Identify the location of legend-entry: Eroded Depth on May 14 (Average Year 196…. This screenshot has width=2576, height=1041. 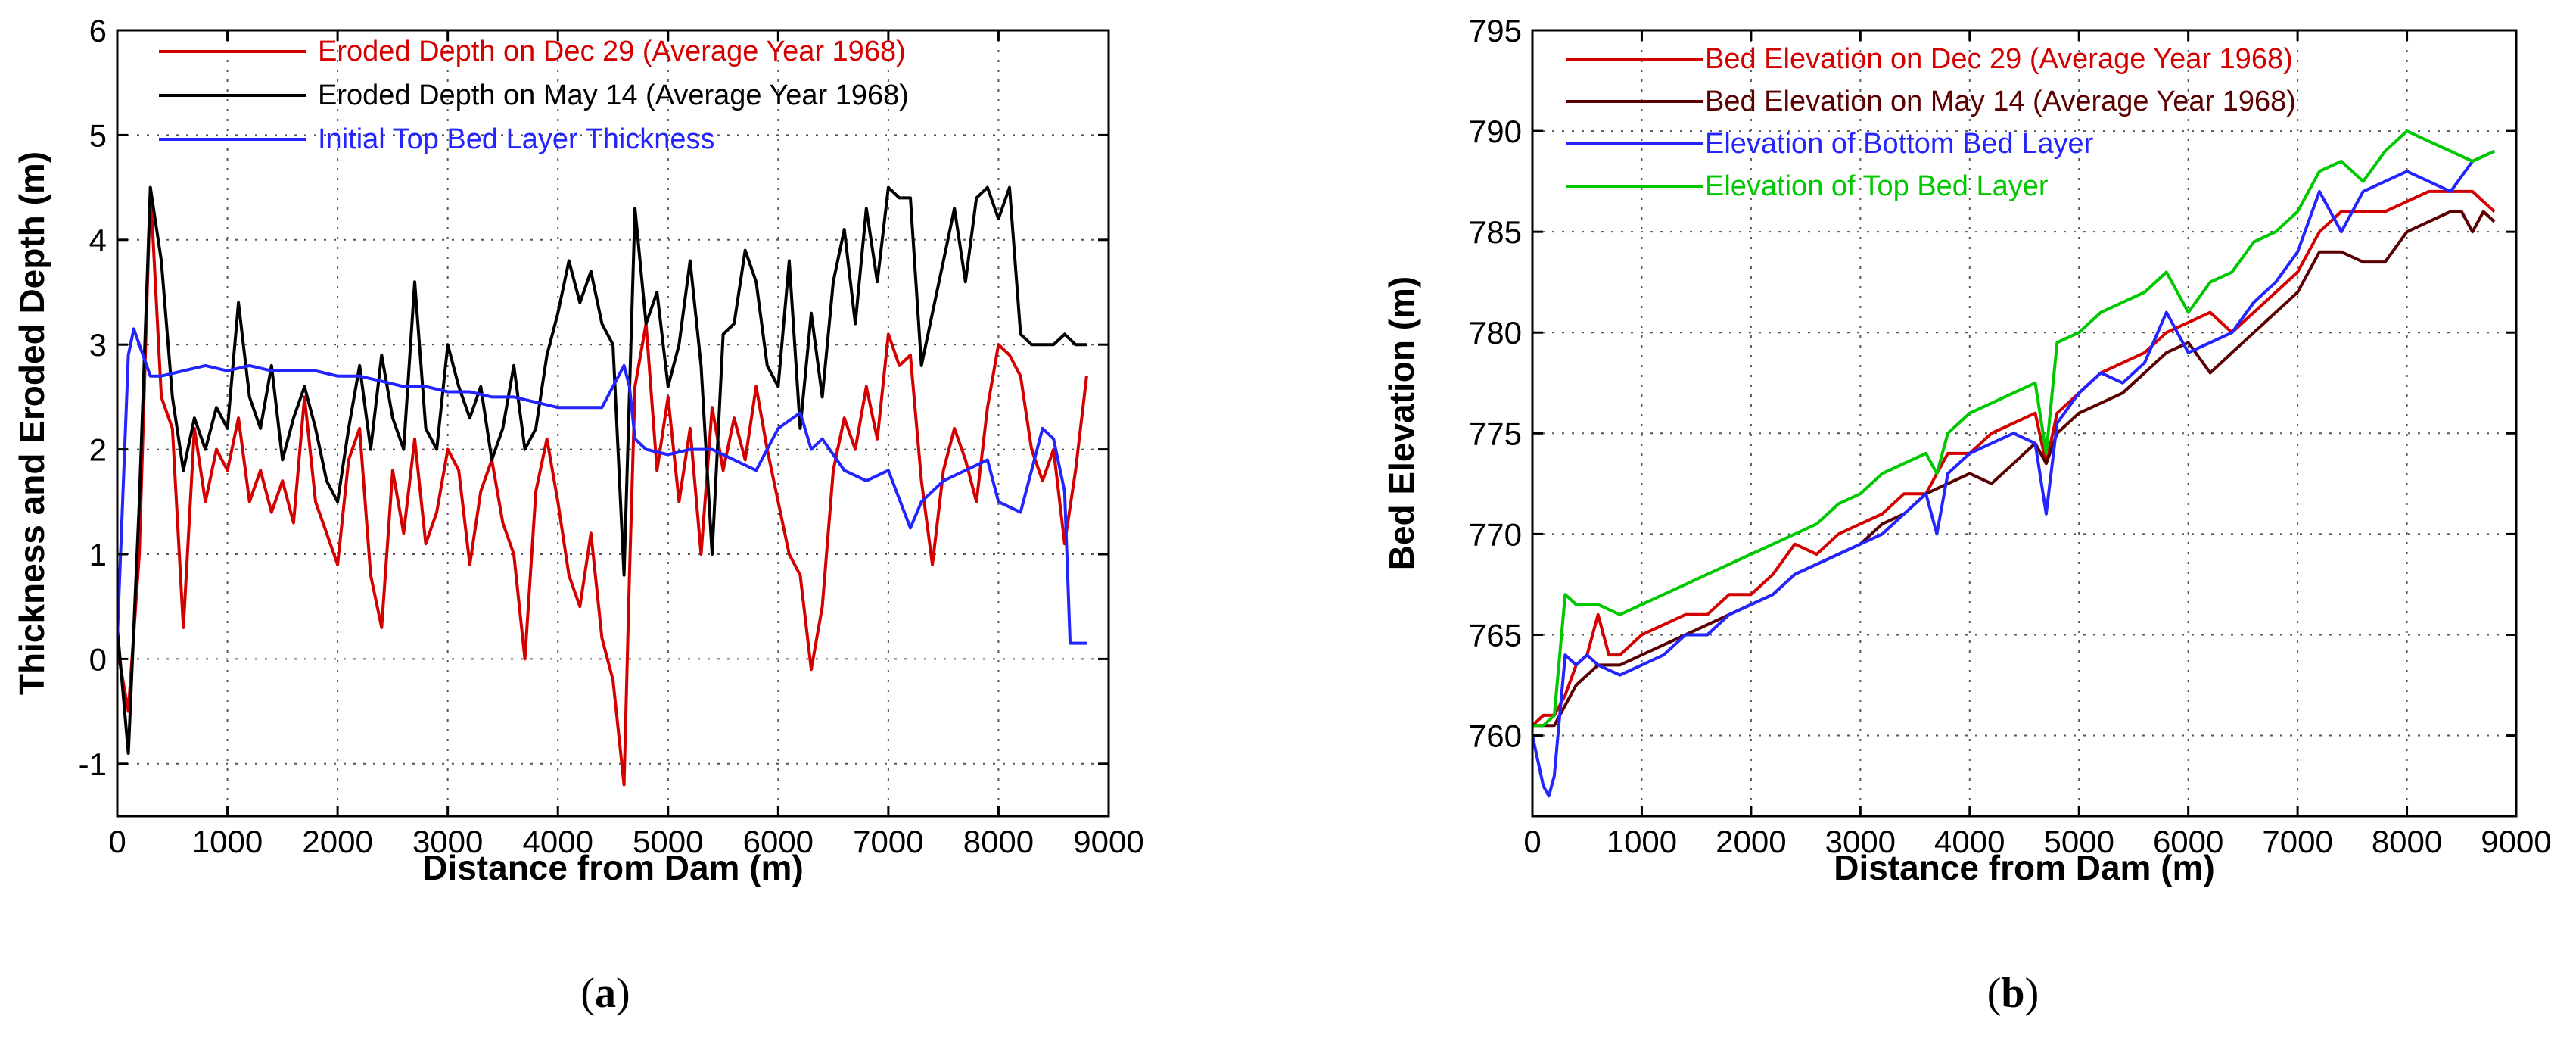
(613, 95).